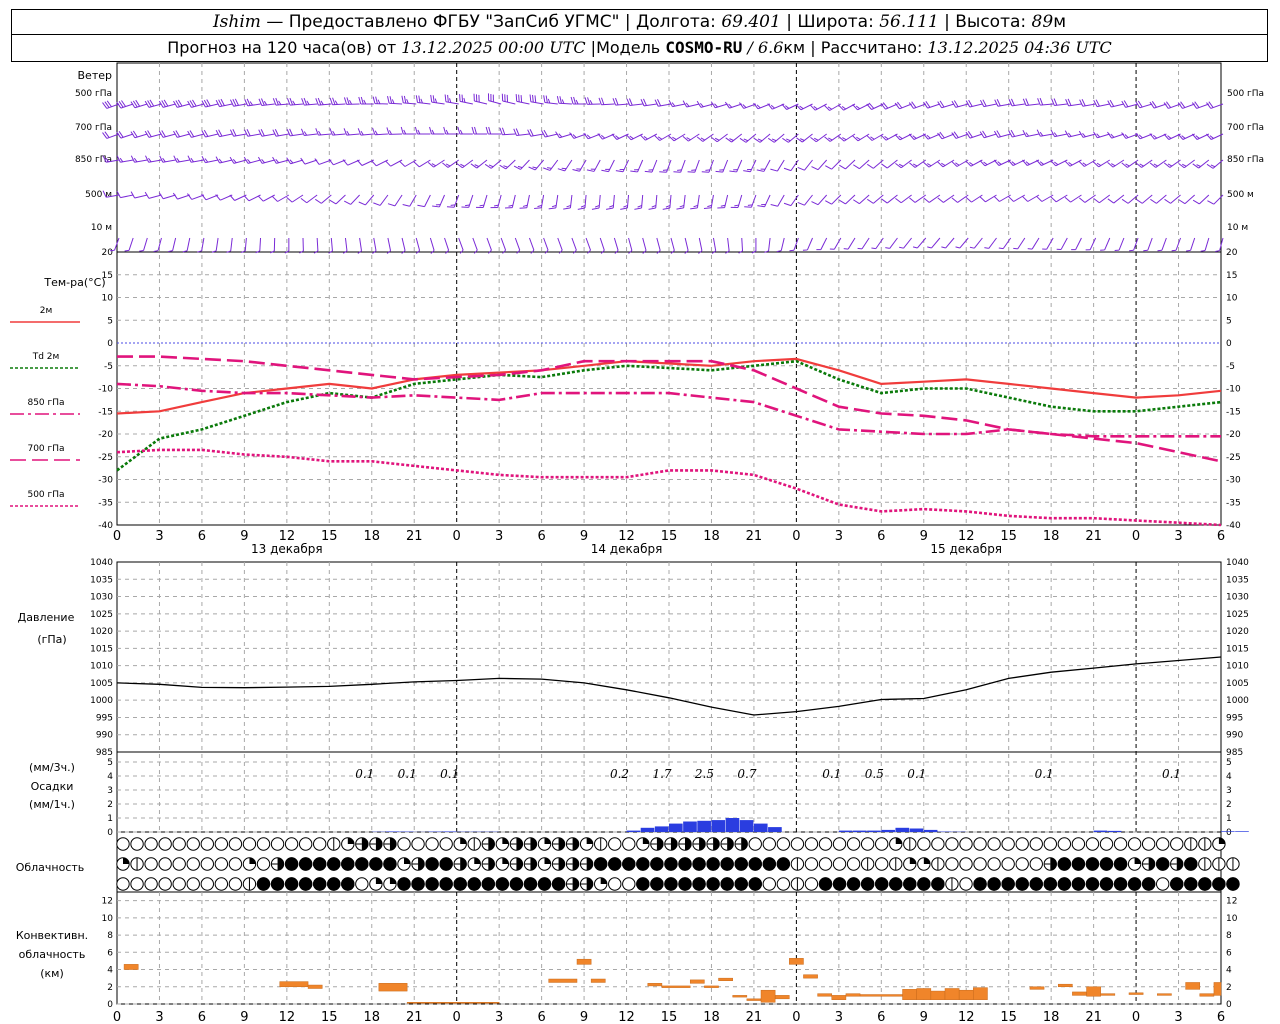 The height and width of the screenshot is (1024, 1280). What do you see at coordinates (1051, 536) in the screenshot?
I see `hour-tick: 18` at bounding box center [1051, 536].